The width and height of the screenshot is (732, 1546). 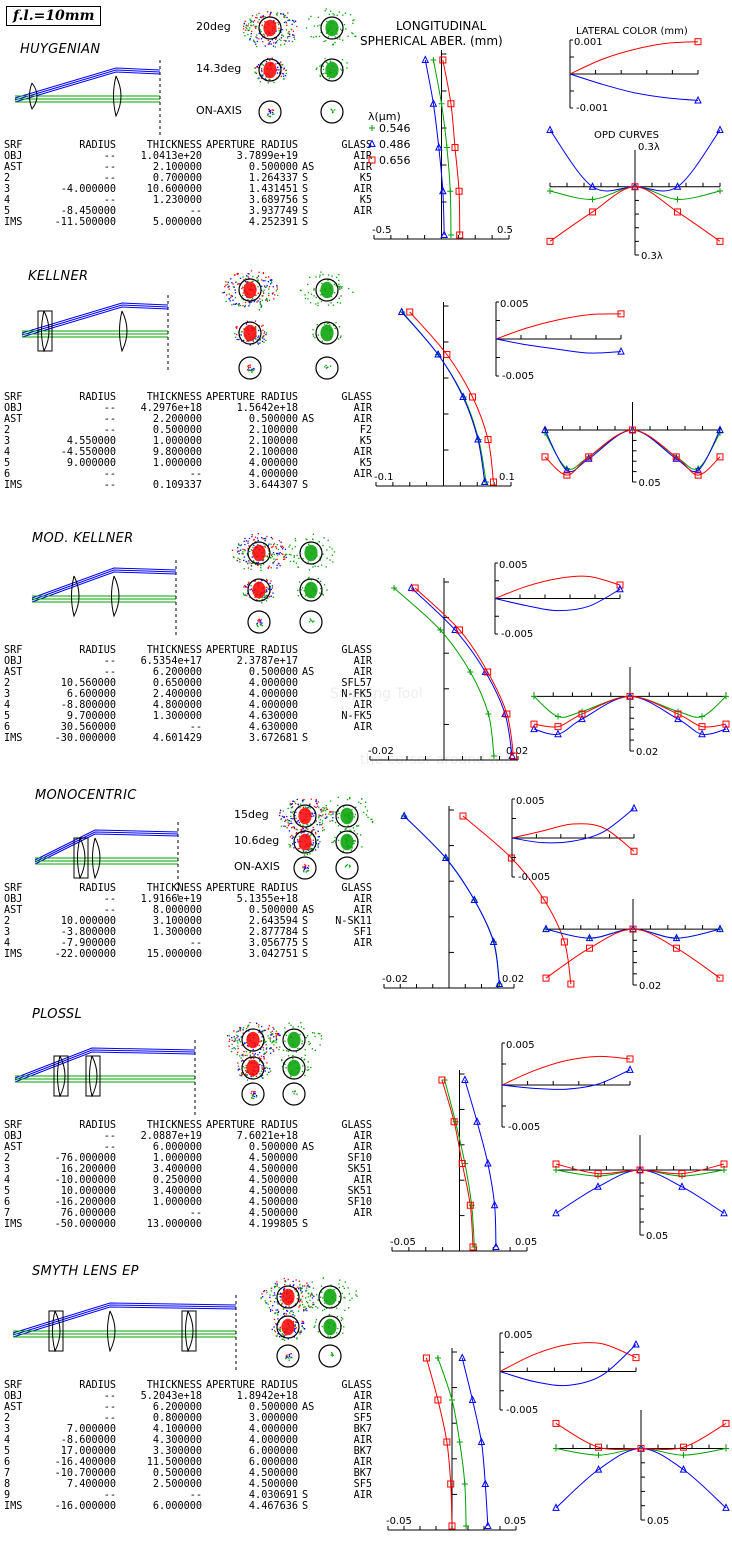 I want to click on airy-disk-circle, so click(x=253, y=1094).